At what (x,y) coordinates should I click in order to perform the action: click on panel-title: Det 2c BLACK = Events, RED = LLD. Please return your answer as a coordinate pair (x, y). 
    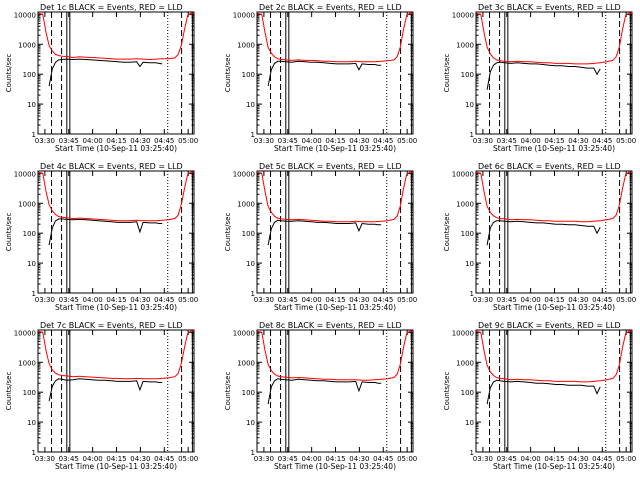
    Looking at the image, I should click on (330, 7).